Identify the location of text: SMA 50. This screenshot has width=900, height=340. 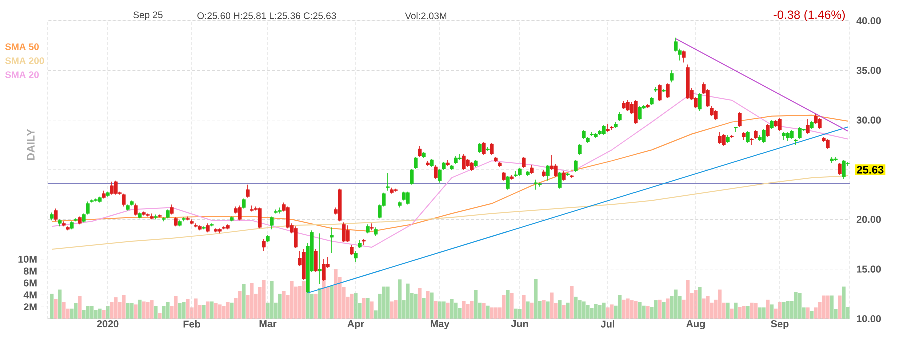
(22, 47).